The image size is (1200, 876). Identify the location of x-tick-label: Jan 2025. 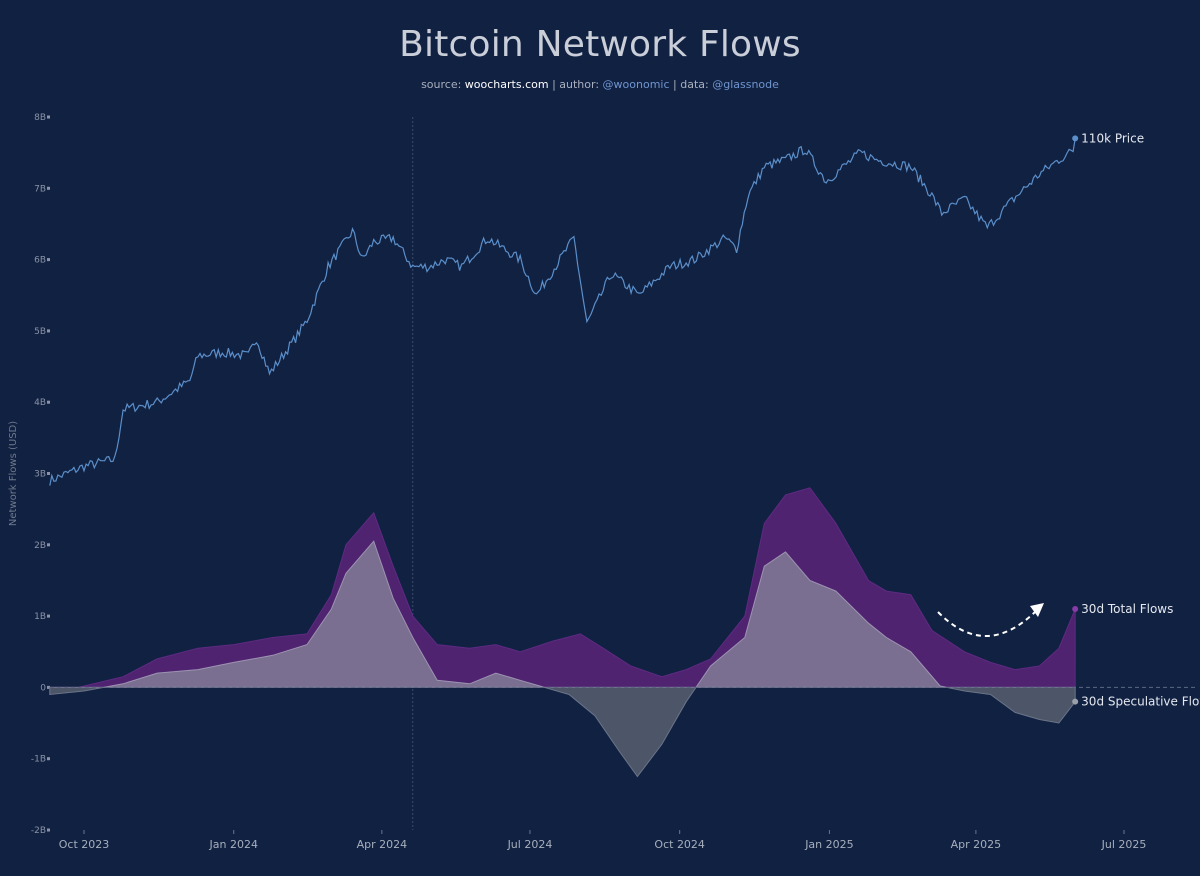
(828, 844).